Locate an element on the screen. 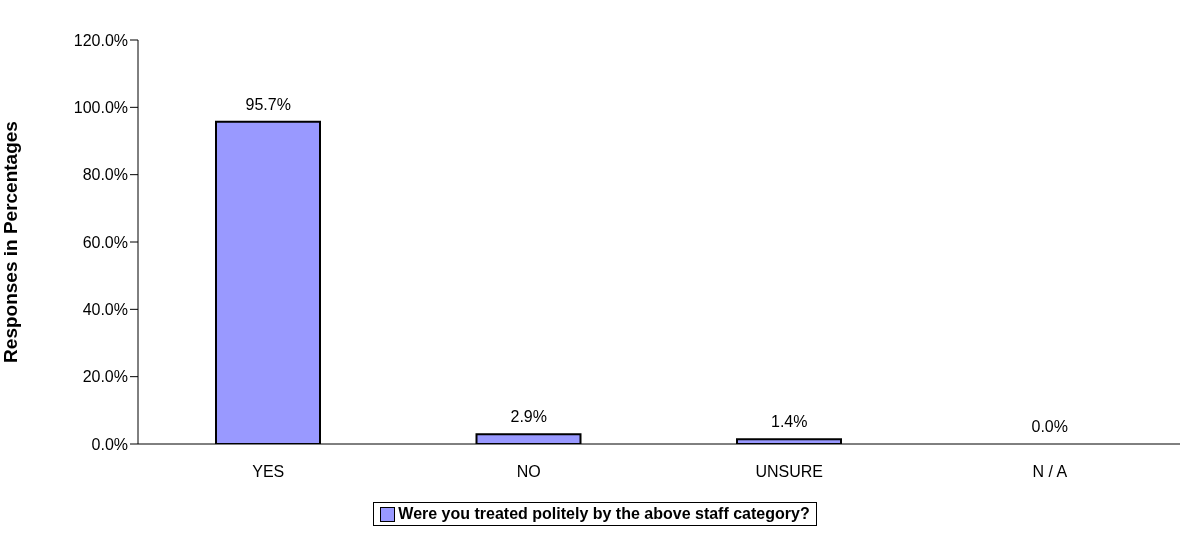 Image resolution: width=1181 pixels, height=536 pixels. y-tick-label: 120.0% is located at coordinates (100, 40).